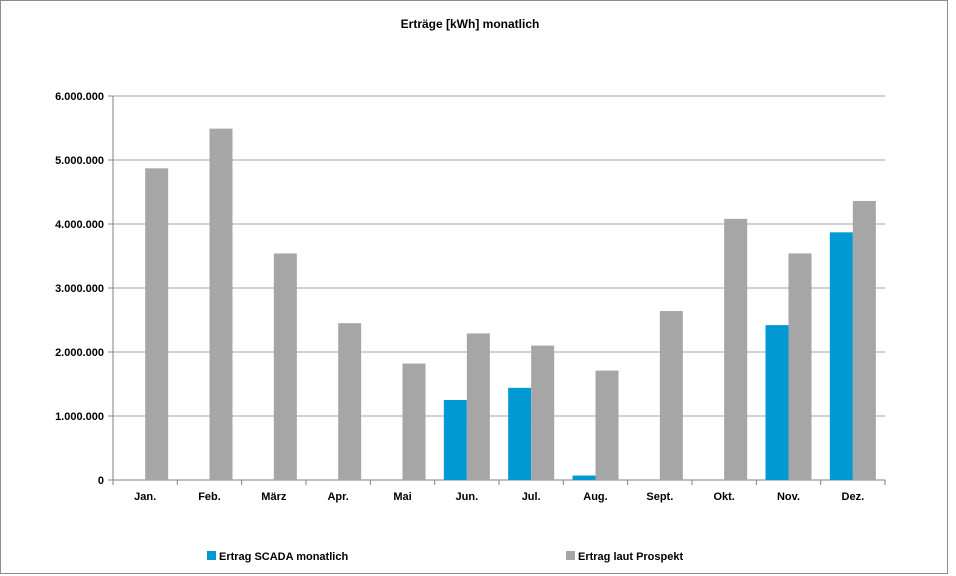  Describe the element at coordinates (788, 497) in the screenshot. I see `x-tick-label: Nov.` at that location.